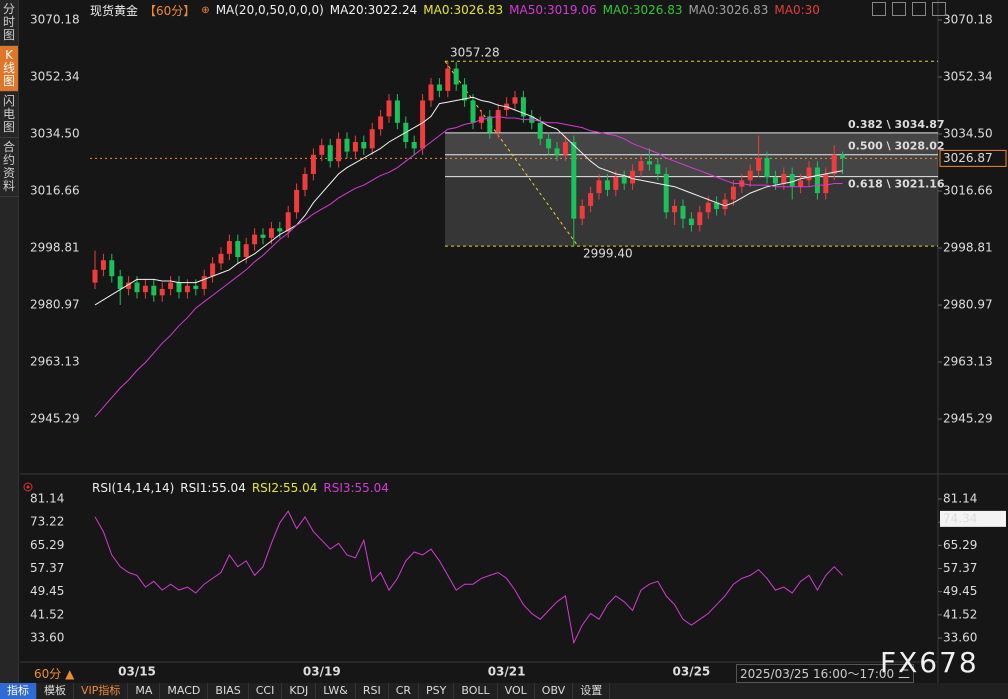 The height and width of the screenshot is (699, 1008). What do you see at coordinates (960, 545) in the screenshot?
I see `y-tick-label: 65.29` at bounding box center [960, 545].